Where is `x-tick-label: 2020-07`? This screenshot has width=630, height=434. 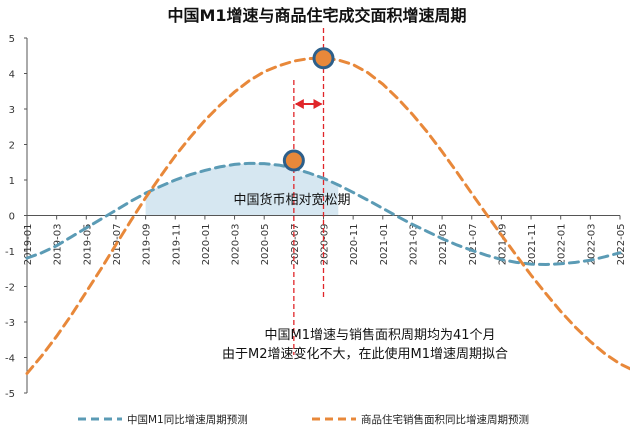
x-tick-label: 2020-07 is located at coordinates (295, 245).